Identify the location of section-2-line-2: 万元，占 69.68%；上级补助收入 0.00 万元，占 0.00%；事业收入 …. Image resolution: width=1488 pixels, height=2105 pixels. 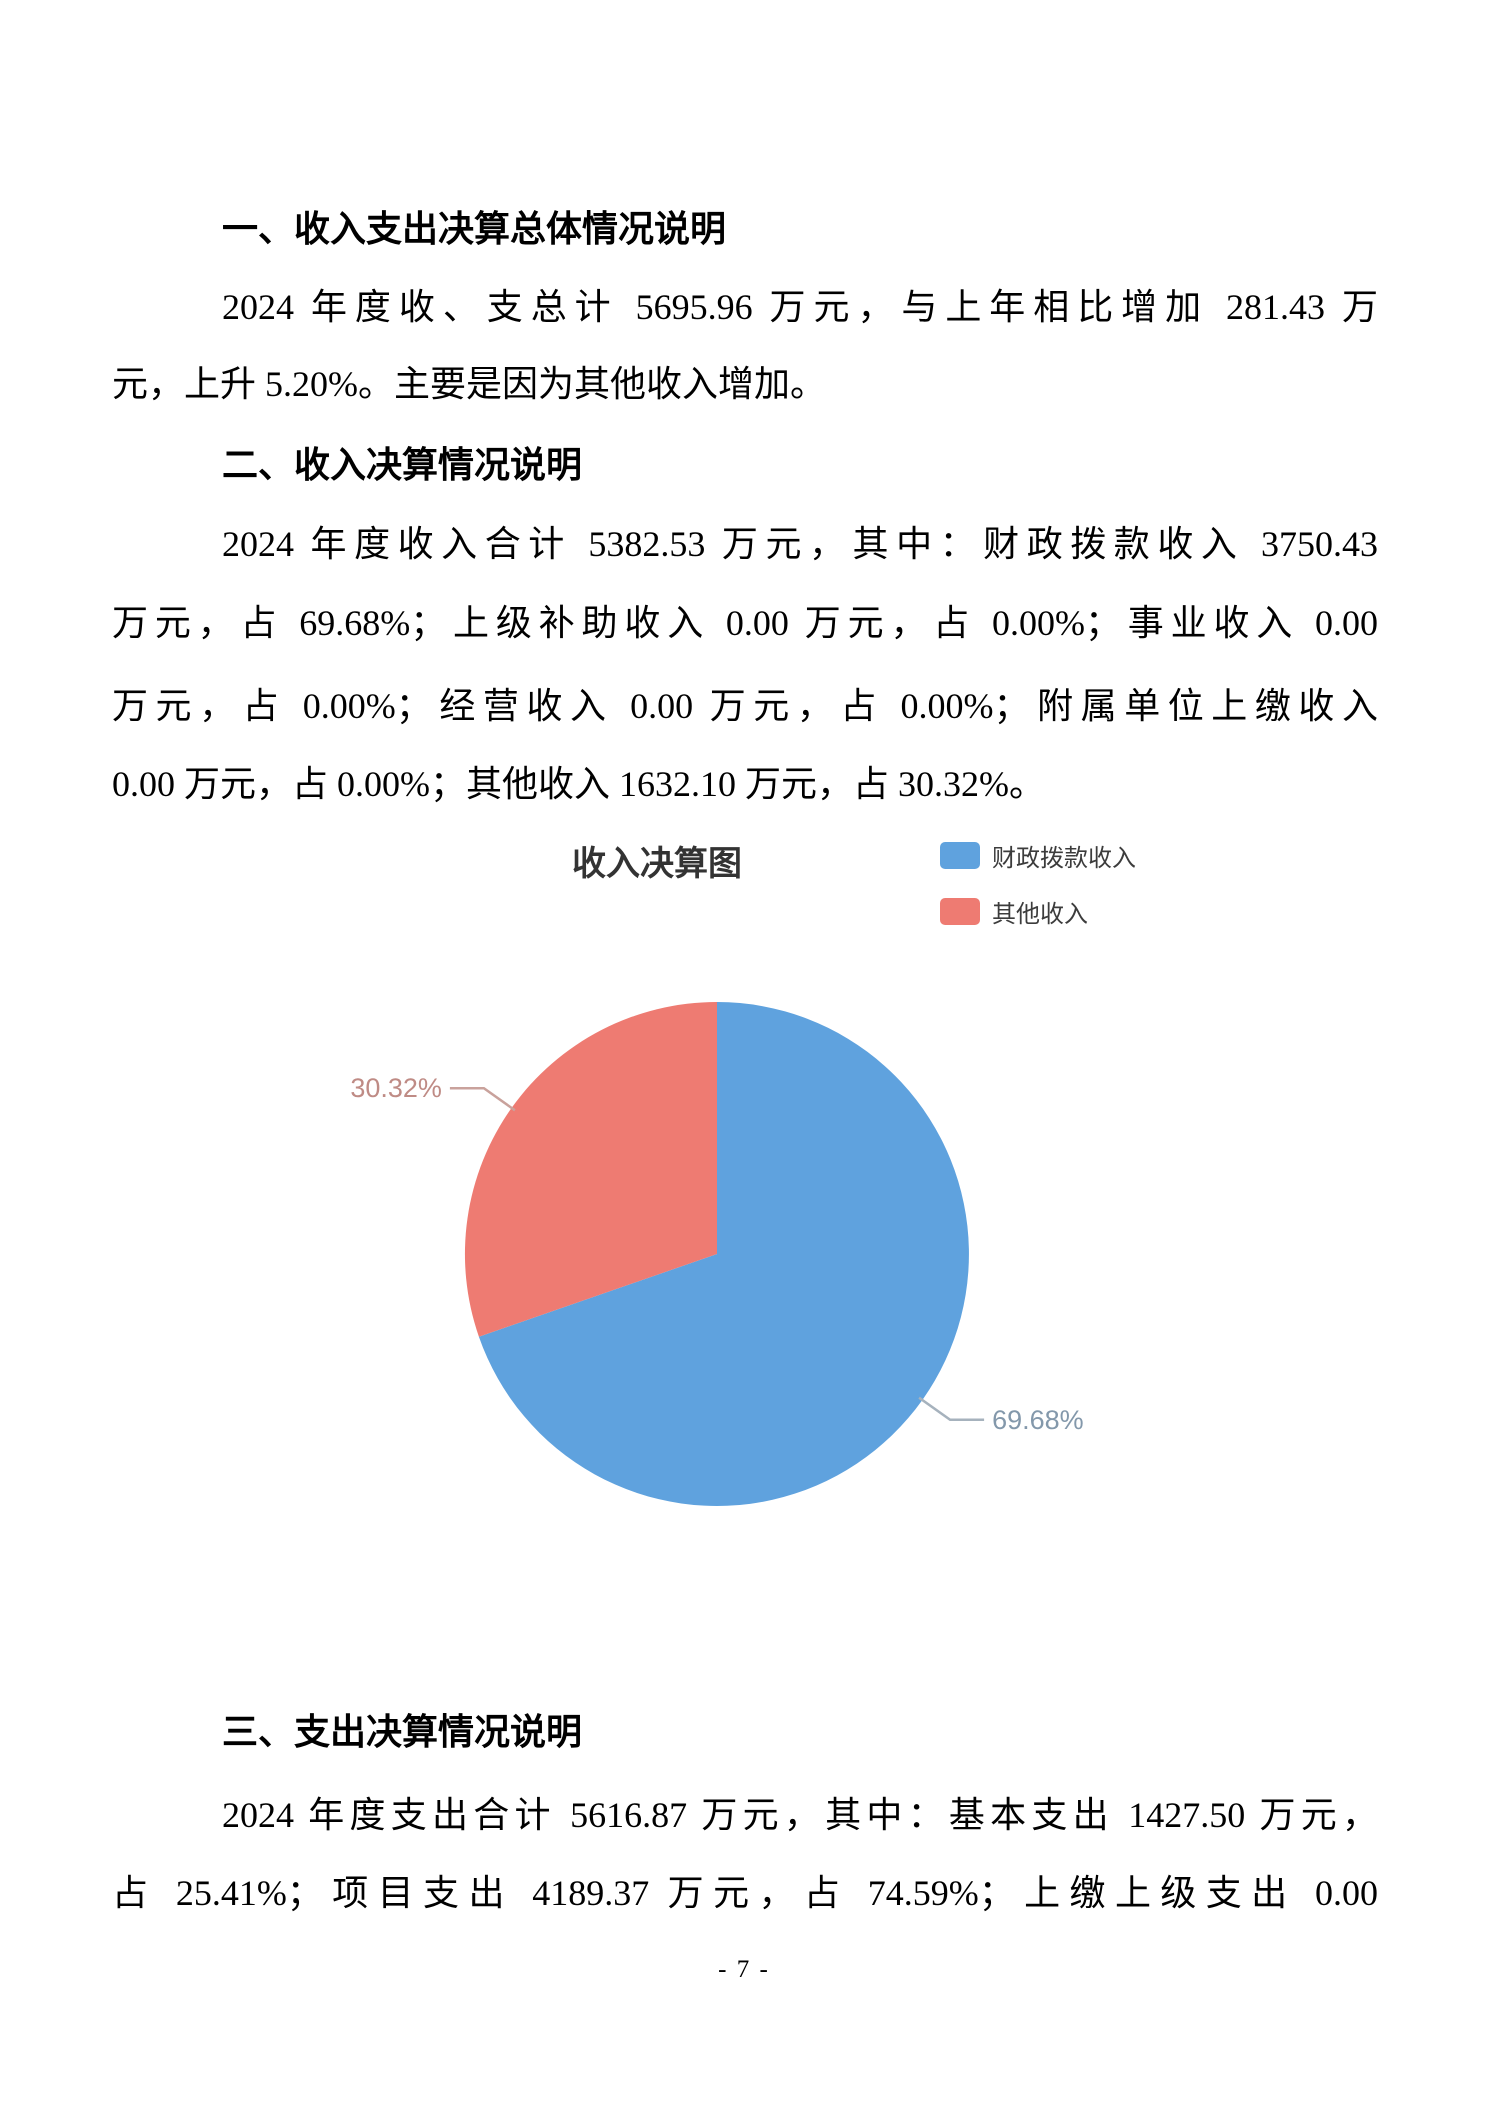
(745, 623).